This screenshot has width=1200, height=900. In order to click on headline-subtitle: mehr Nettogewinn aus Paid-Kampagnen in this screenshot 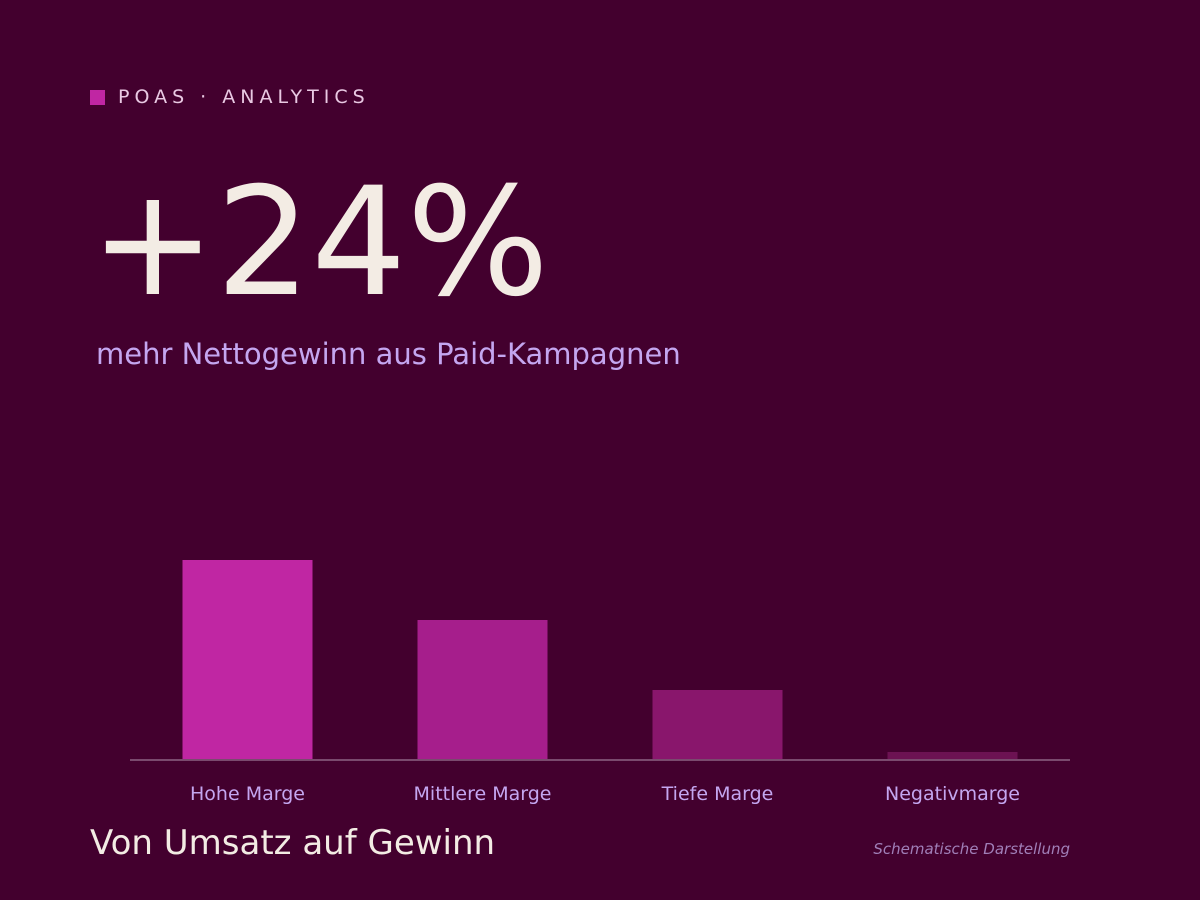, I will do `click(388, 354)`.